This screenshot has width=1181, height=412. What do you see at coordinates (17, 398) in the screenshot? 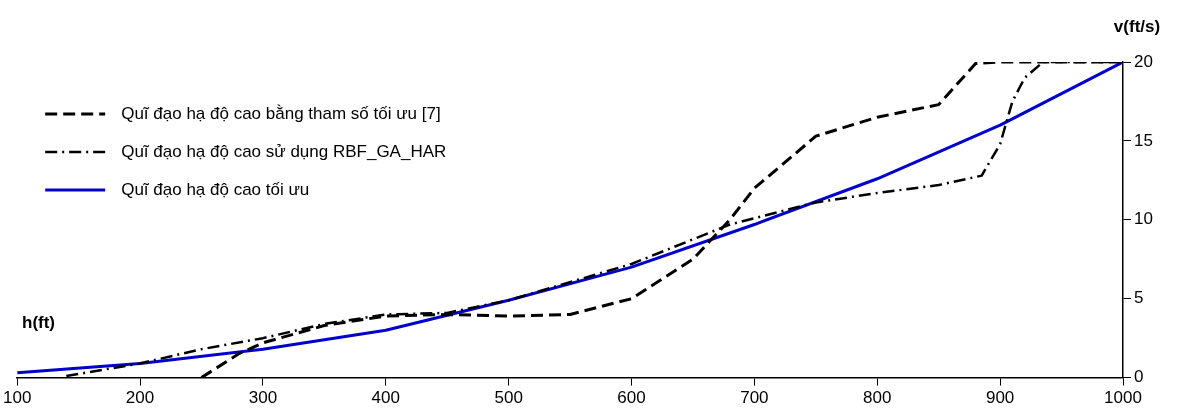
I see `x-tick-label: 100` at bounding box center [17, 398].